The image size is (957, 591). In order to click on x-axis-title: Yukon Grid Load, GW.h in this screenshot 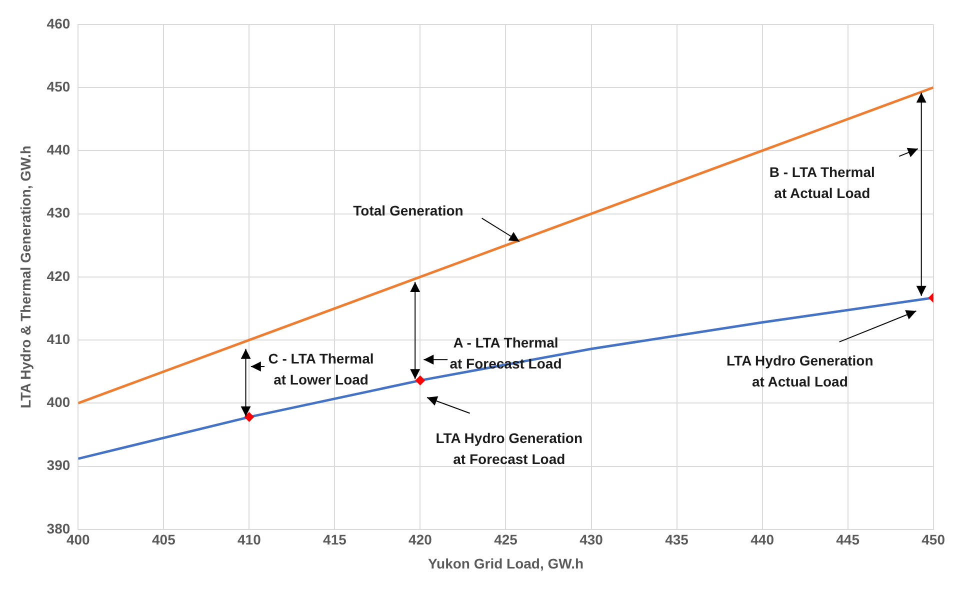, I will do `click(506, 563)`.